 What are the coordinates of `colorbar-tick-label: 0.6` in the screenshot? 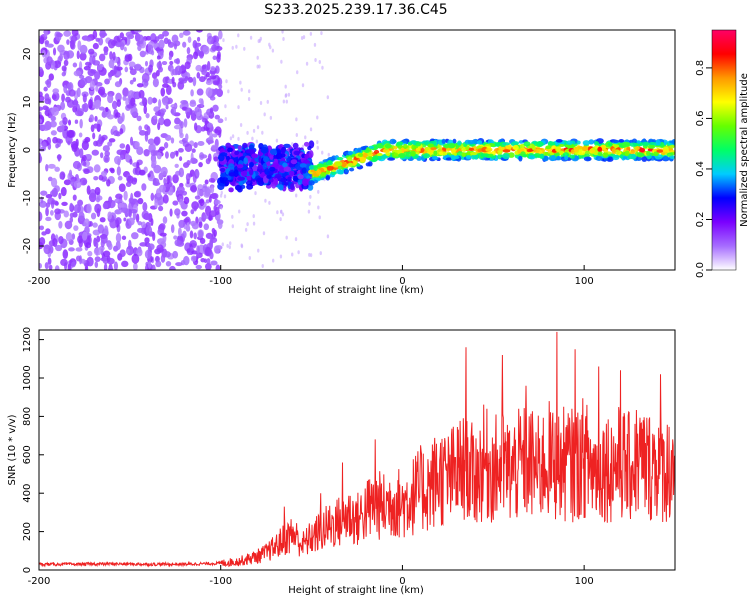 It's located at (700, 118).